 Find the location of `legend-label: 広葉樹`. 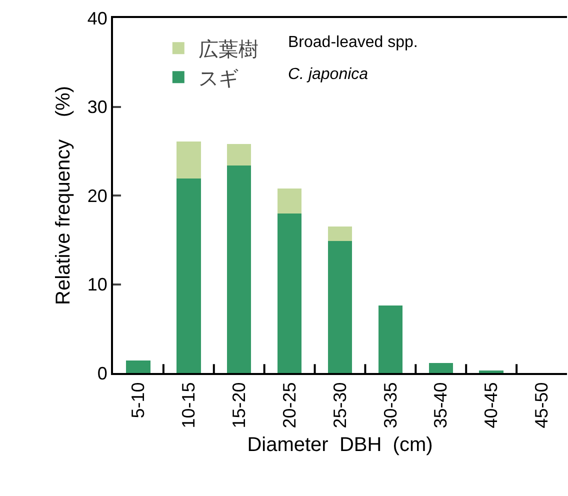

legend-label: 広葉樹 is located at coordinates (228, 49).